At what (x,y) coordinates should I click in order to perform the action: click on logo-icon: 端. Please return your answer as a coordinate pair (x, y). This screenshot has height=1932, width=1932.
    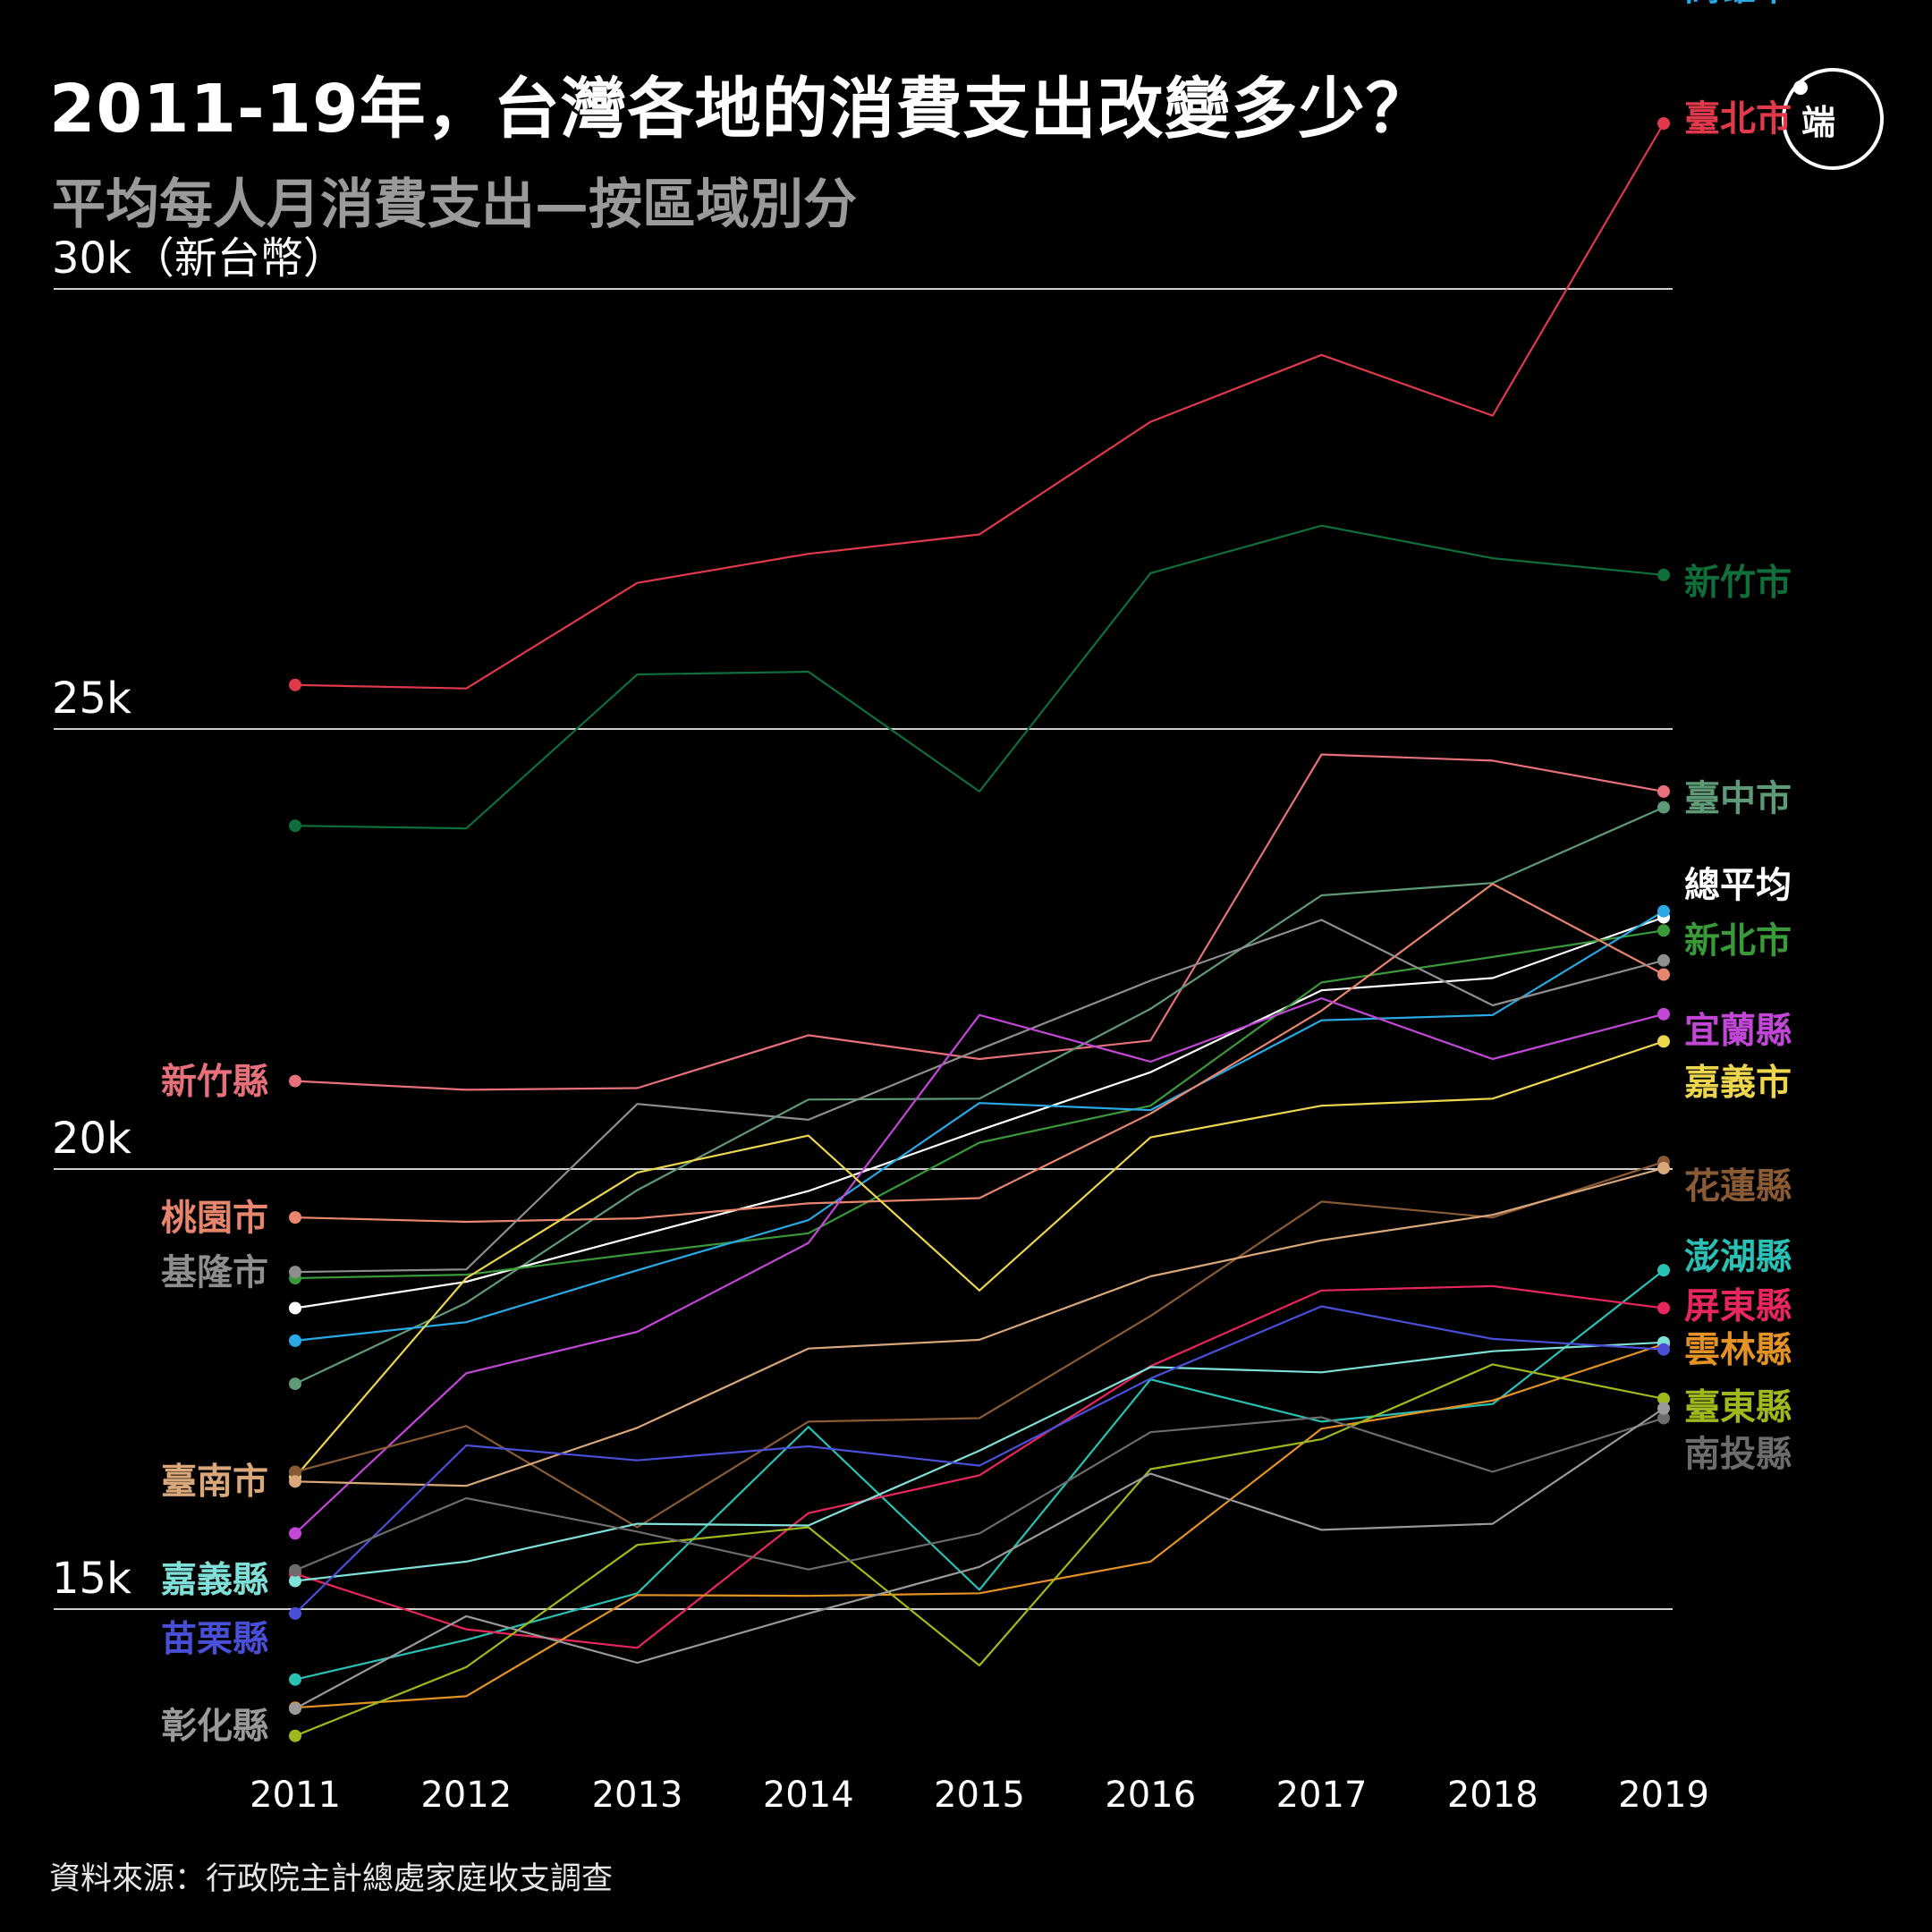
    Looking at the image, I should click on (1833, 119).